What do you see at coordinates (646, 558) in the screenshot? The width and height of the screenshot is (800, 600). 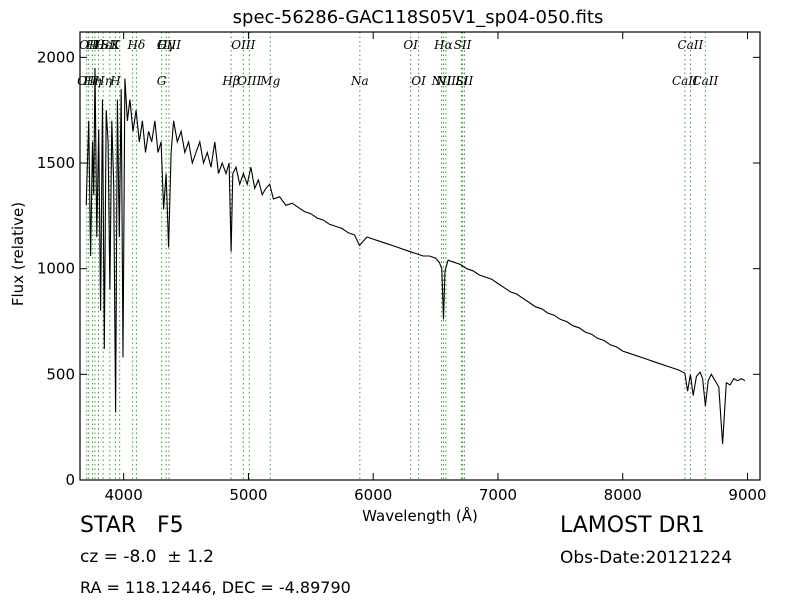 I see `obs-date-label: Obs-Date:20121224` at bounding box center [646, 558].